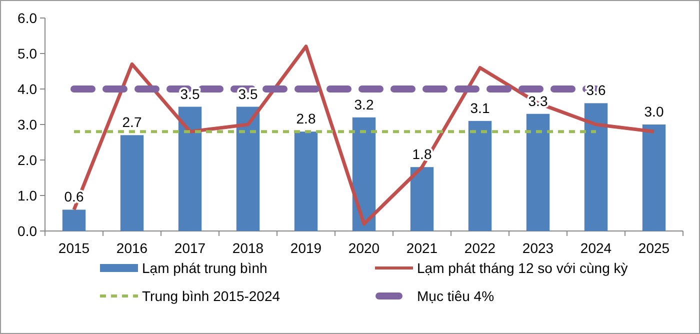  What do you see at coordinates (306, 248) in the screenshot?
I see `x-tick-label: 2019` at bounding box center [306, 248].